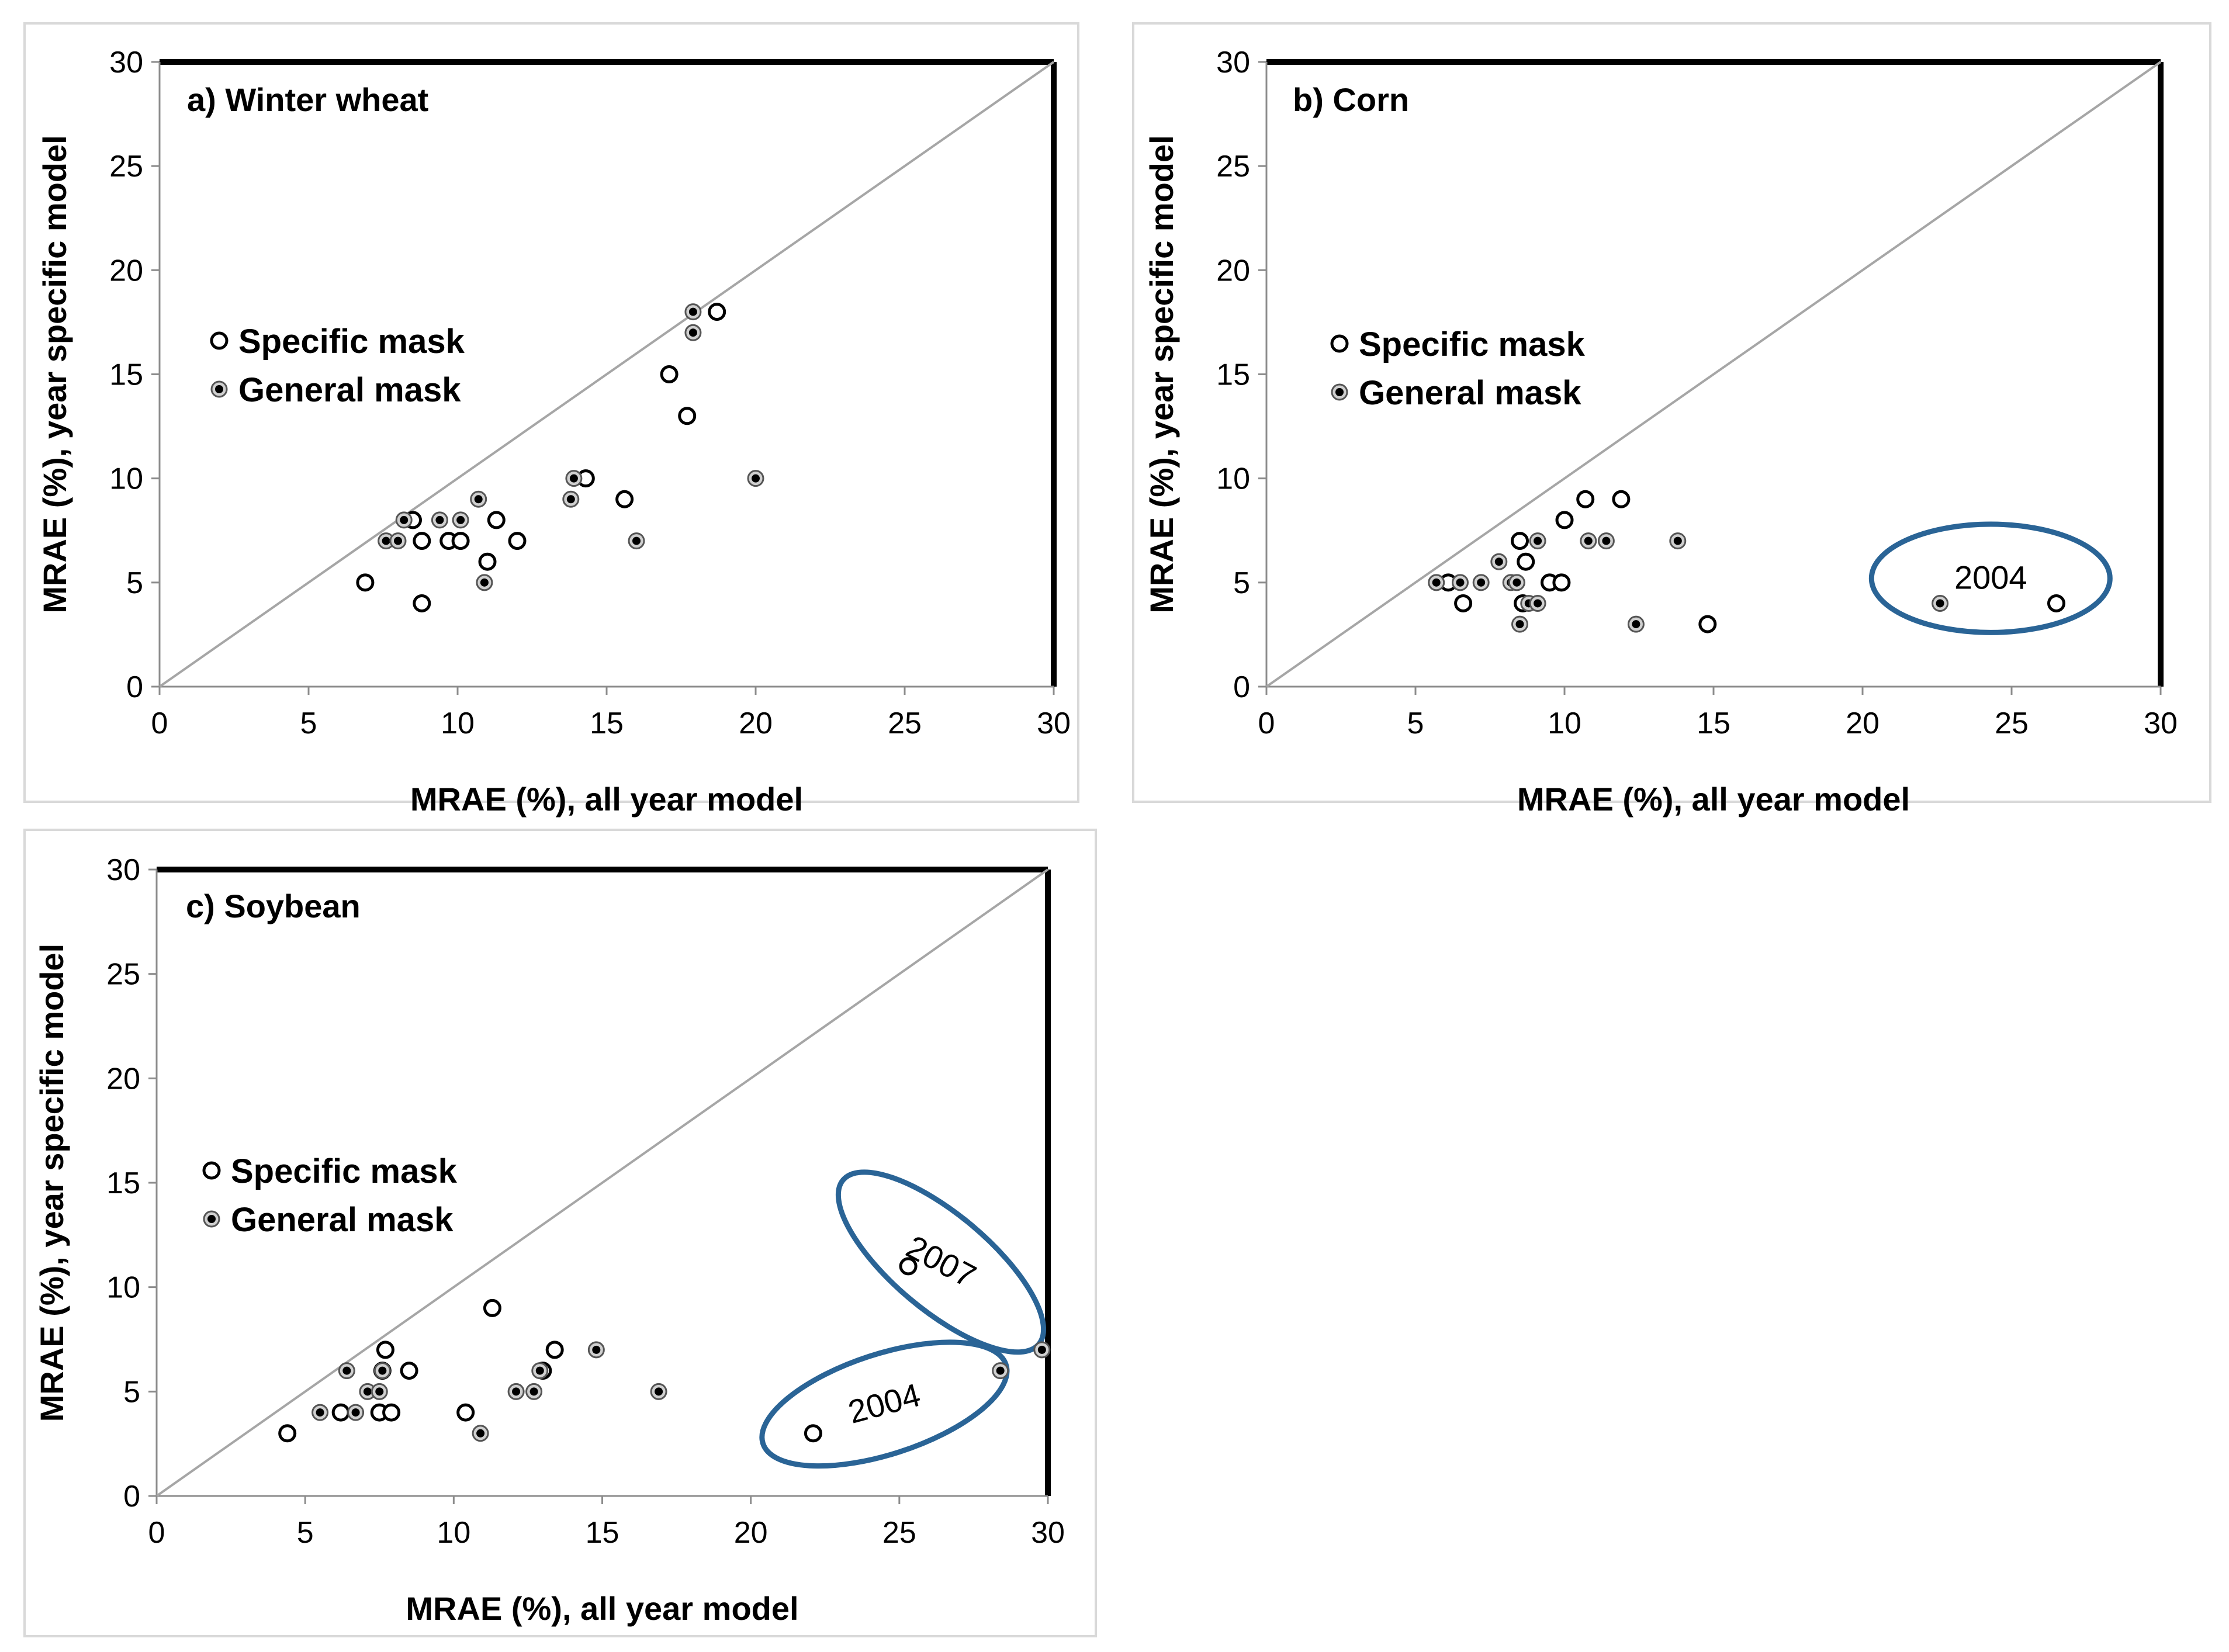  I want to click on chart-c-title: c) Soybean, so click(273, 906).